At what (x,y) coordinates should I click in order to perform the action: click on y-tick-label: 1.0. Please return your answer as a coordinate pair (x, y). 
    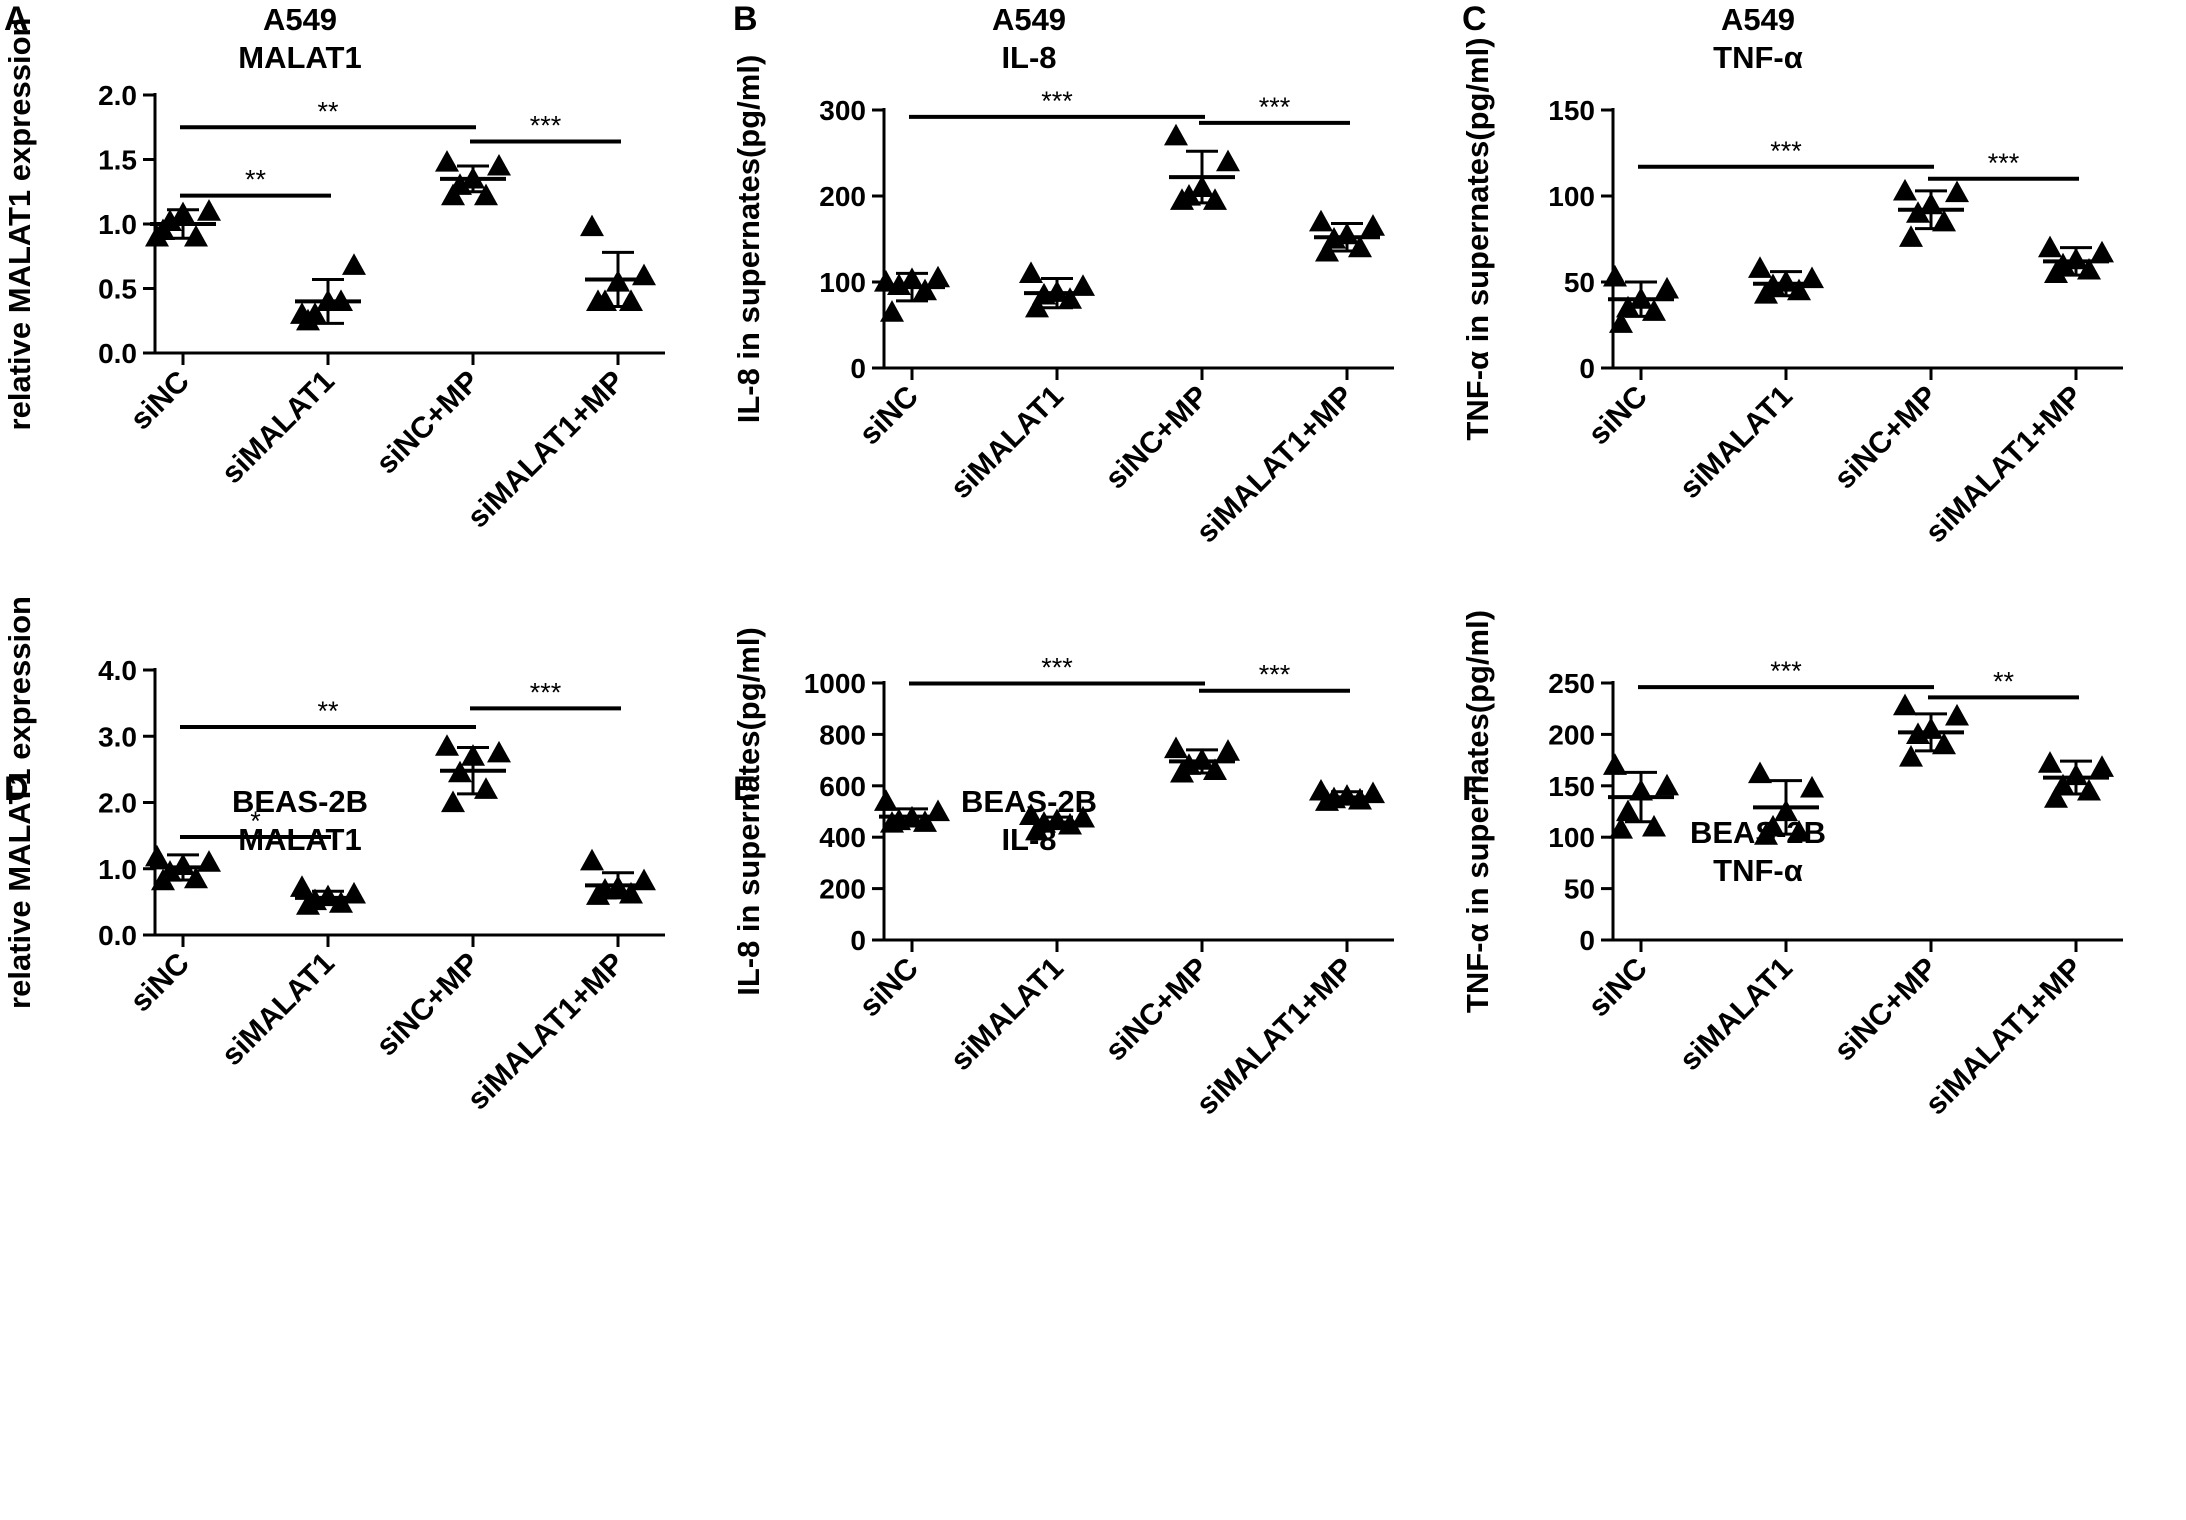
    Looking at the image, I should click on (117, 224).